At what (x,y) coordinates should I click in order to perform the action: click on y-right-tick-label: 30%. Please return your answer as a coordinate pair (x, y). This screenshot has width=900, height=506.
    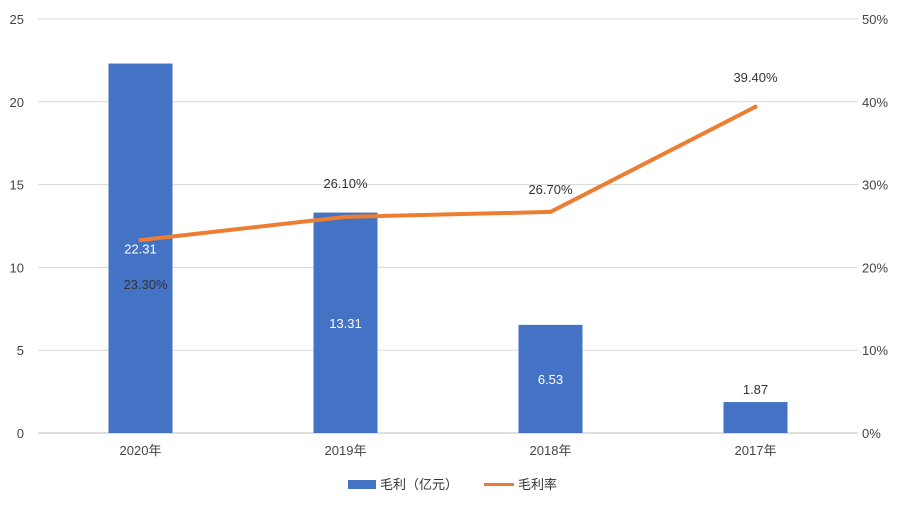
    Looking at the image, I should click on (875, 185).